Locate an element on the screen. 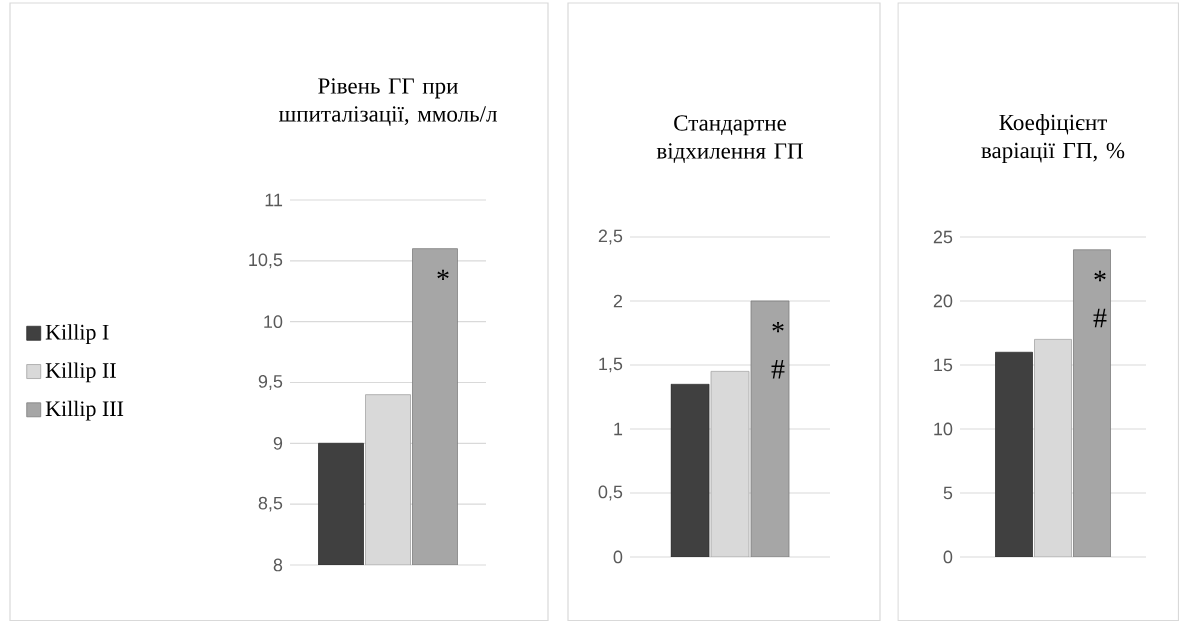 This screenshot has width=1179, height=621. y-tick-label: 20 is located at coordinates (943, 301).